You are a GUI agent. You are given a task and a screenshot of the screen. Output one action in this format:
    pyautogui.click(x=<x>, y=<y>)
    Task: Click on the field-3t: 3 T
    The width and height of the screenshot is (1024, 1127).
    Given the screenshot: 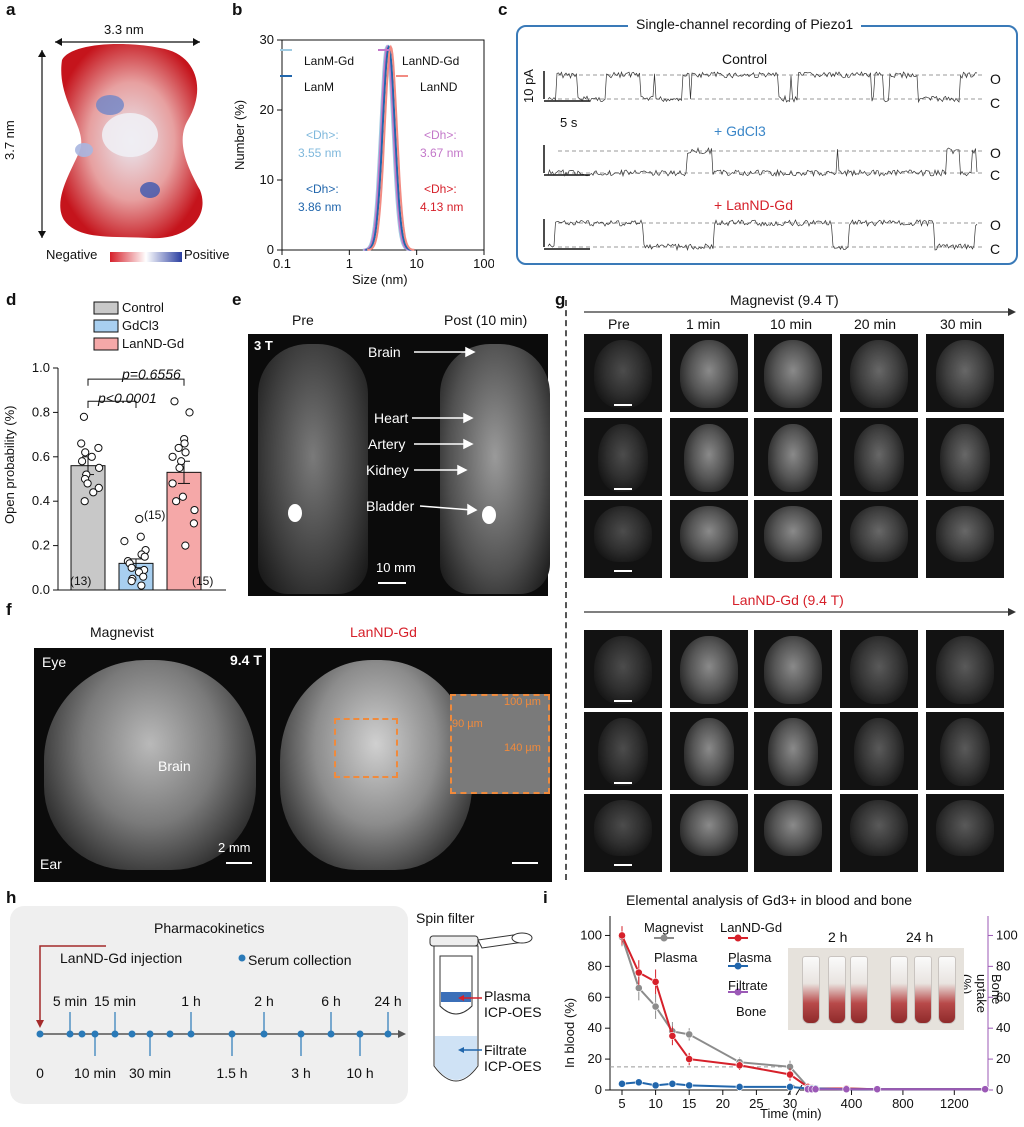 What is the action you would take?
    pyautogui.click(x=263, y=345)
    